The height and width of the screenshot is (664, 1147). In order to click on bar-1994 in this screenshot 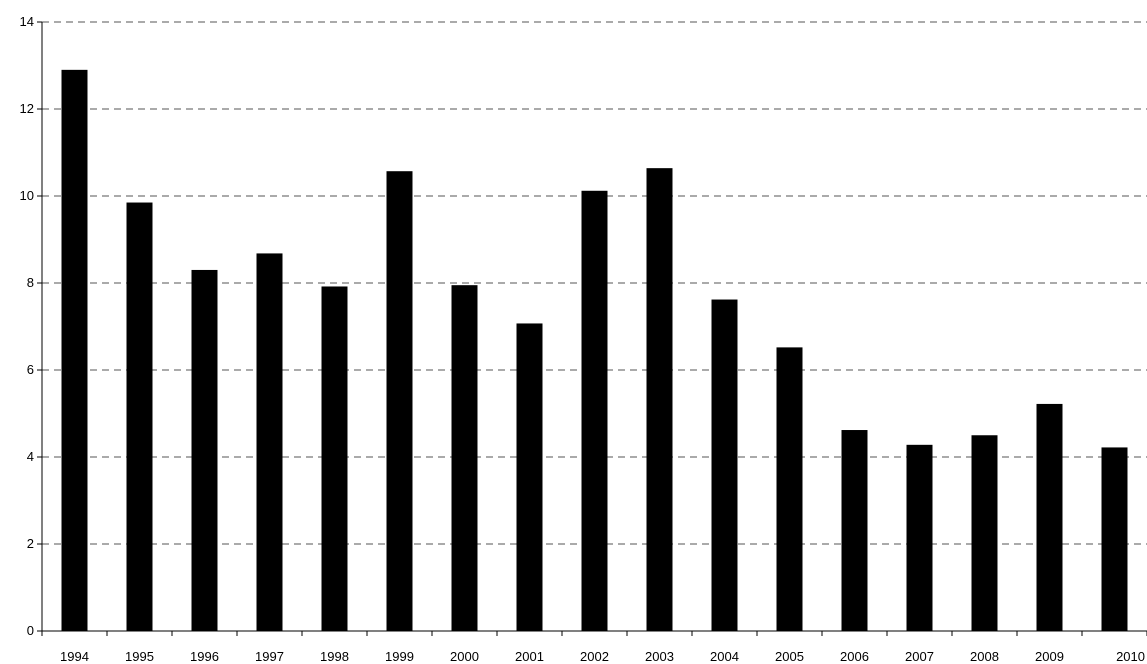, I will do `click(74, 350)`.